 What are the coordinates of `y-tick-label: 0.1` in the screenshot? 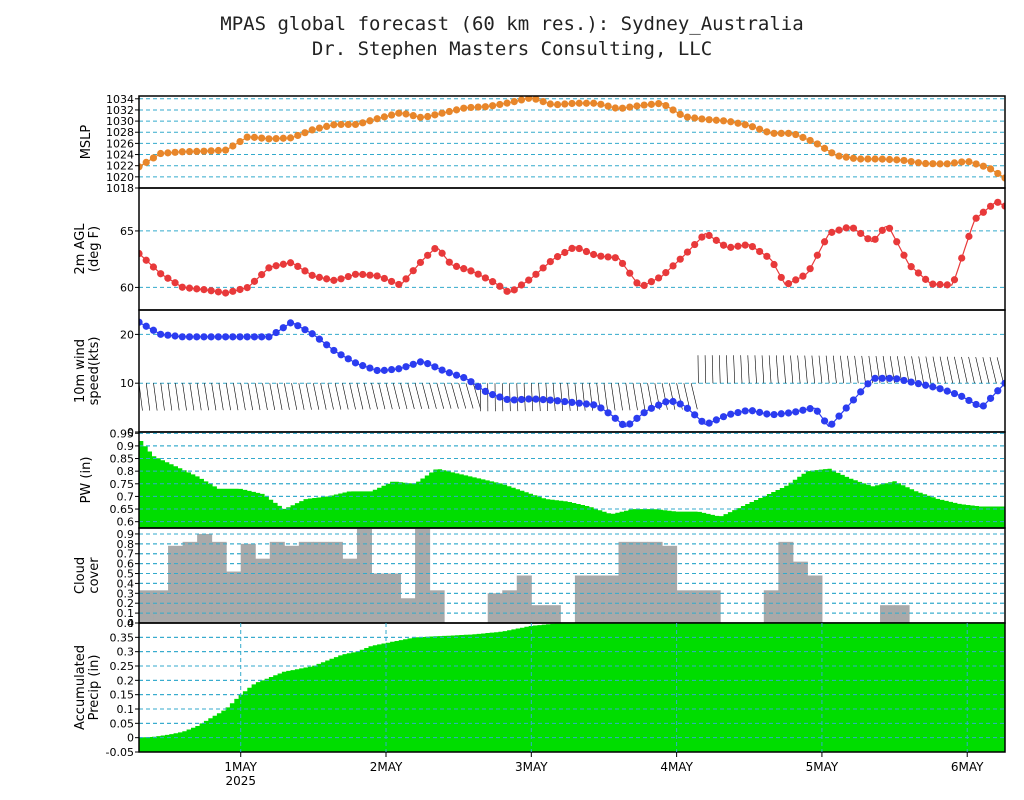 It's located at (126, 709).